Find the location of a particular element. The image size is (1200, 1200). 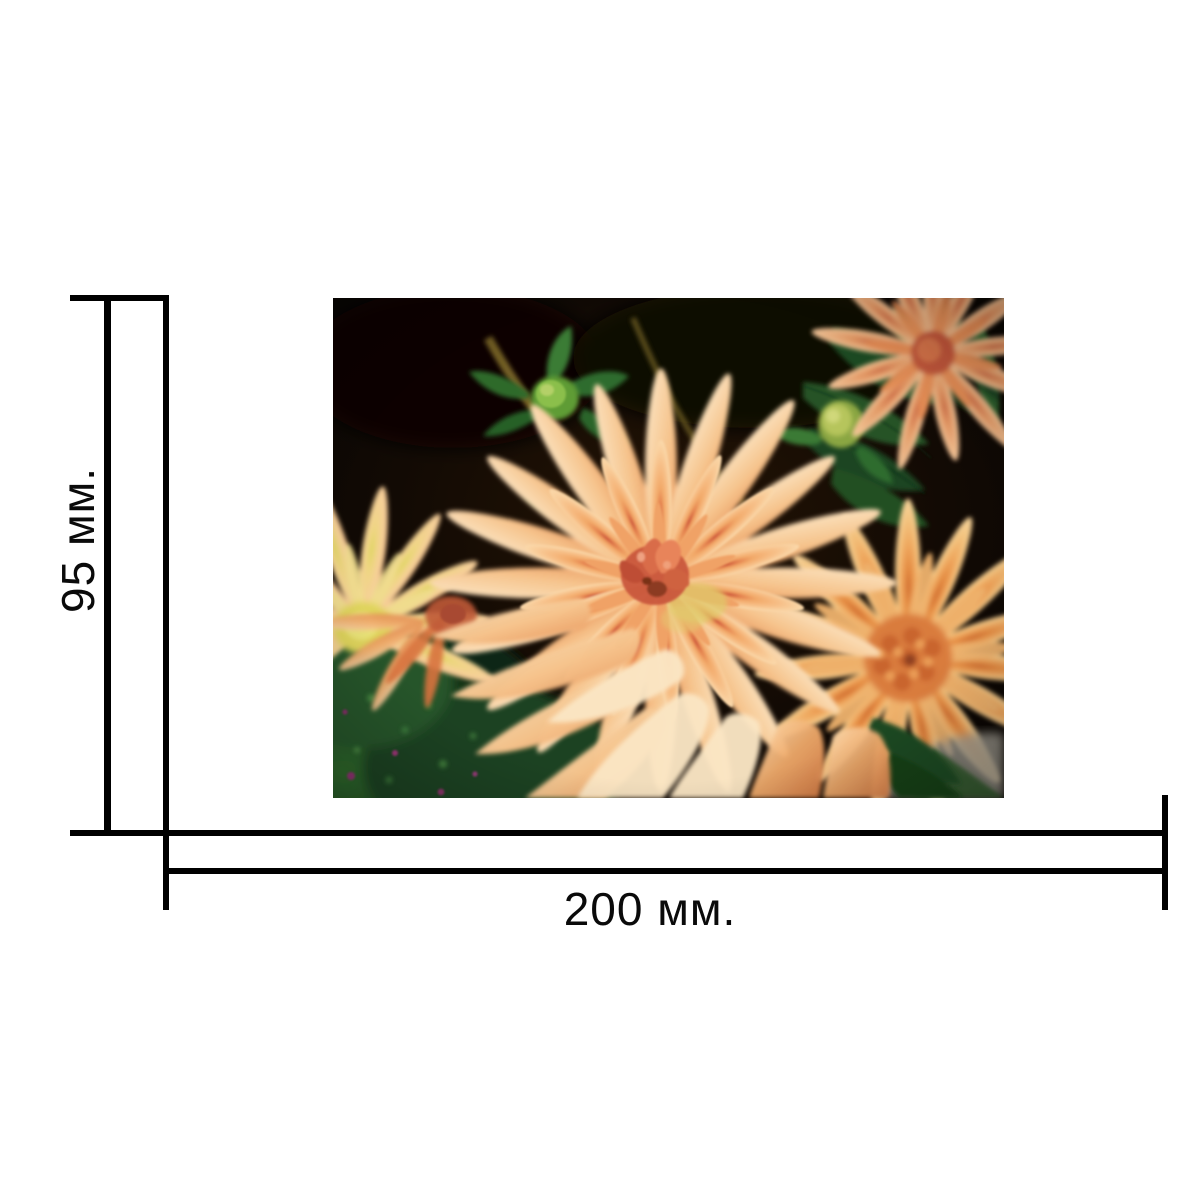

extension-line-left is located at coordinates (166, 565).